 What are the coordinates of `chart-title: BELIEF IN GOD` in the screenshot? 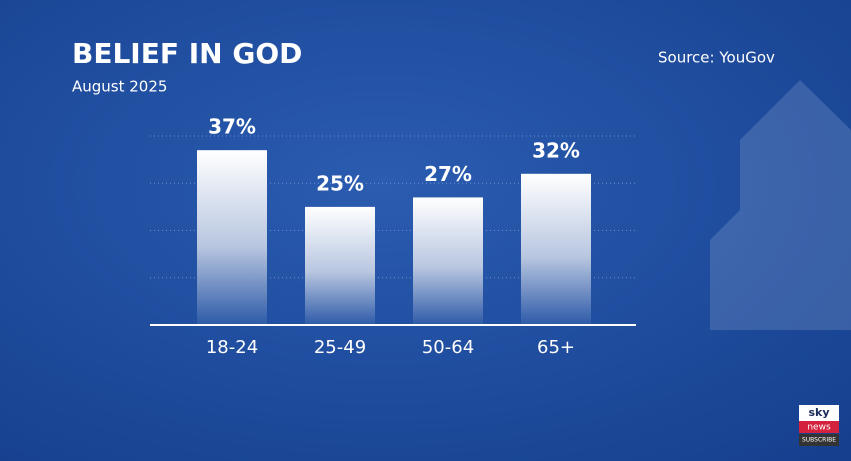 It's located at (187, 53).